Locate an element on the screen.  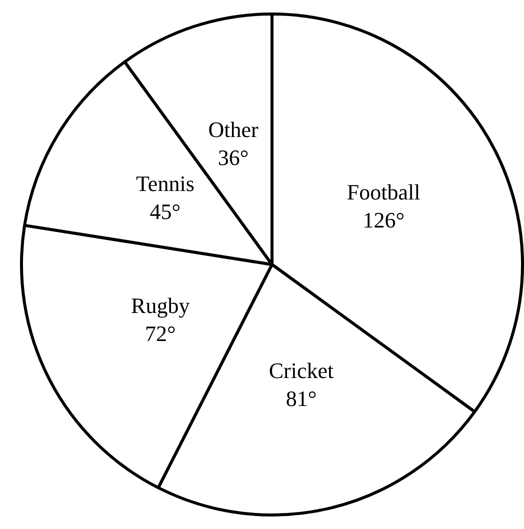
data-label: 36° is located at coordinates (233, 157).